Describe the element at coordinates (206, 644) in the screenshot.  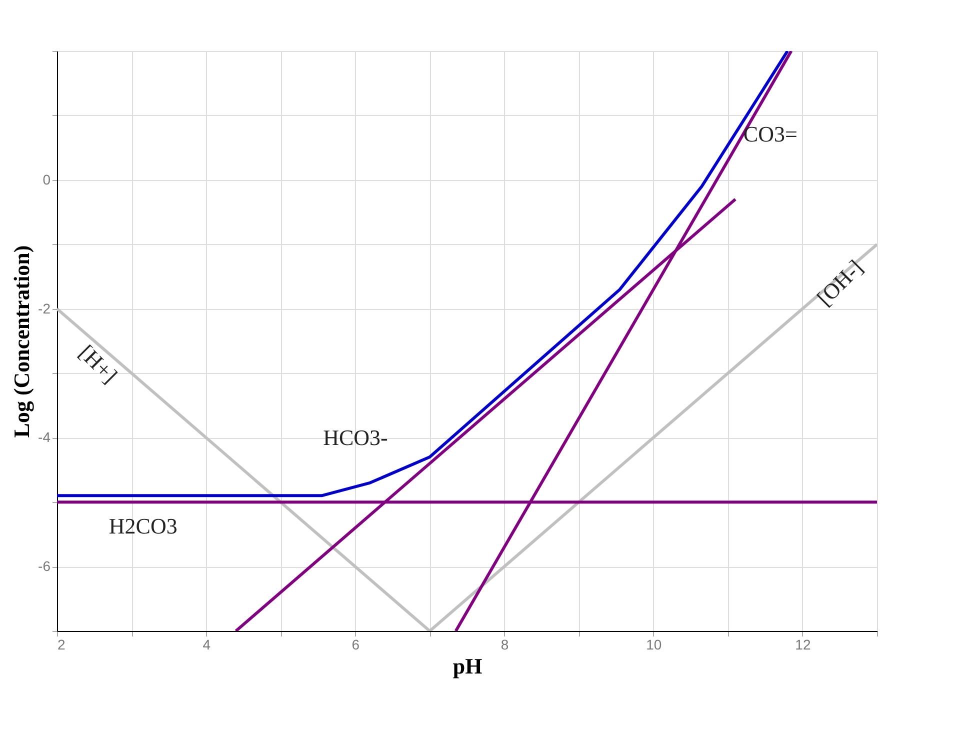
I see `x-tick-label: 4` at that location.